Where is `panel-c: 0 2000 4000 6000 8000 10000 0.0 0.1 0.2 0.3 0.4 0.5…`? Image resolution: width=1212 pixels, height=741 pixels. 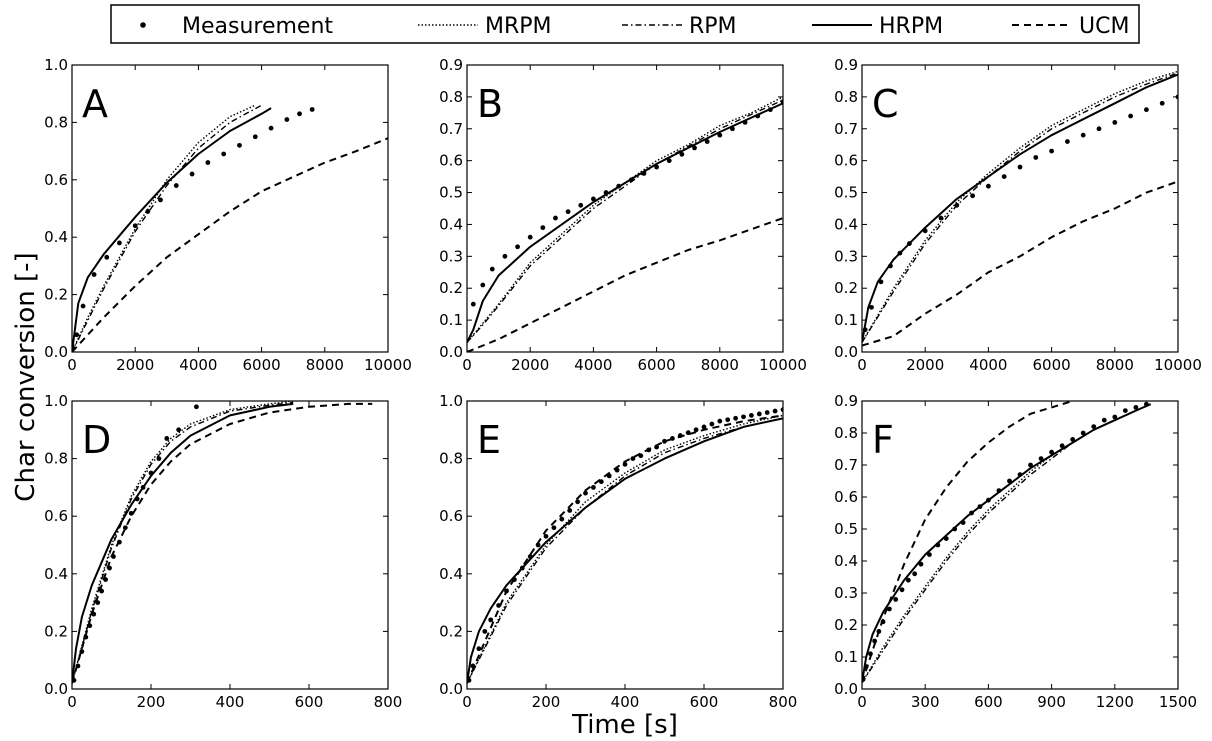
panel-c: 0 2000 4000 6000 8000 10000 0.0 0.1 0.2 0.3 0.4 0.5… is located at coordinates (1018, 215).